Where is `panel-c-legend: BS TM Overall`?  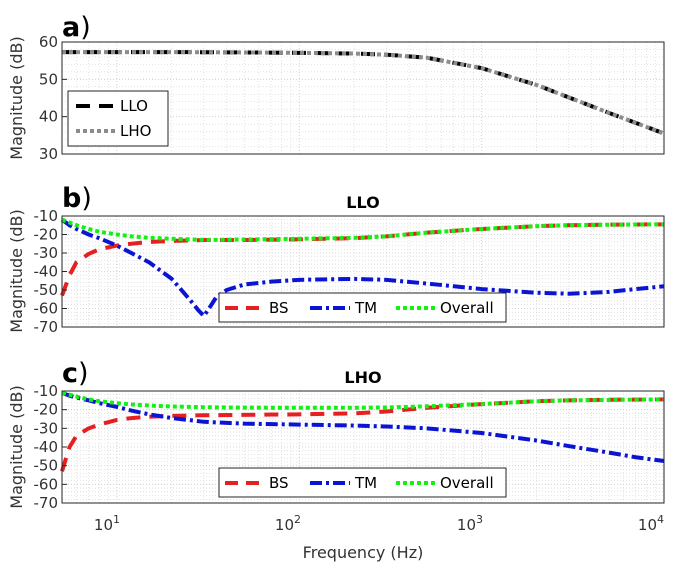 panel-c-legend: BS TM Overall is located at coordinates (362, 482).